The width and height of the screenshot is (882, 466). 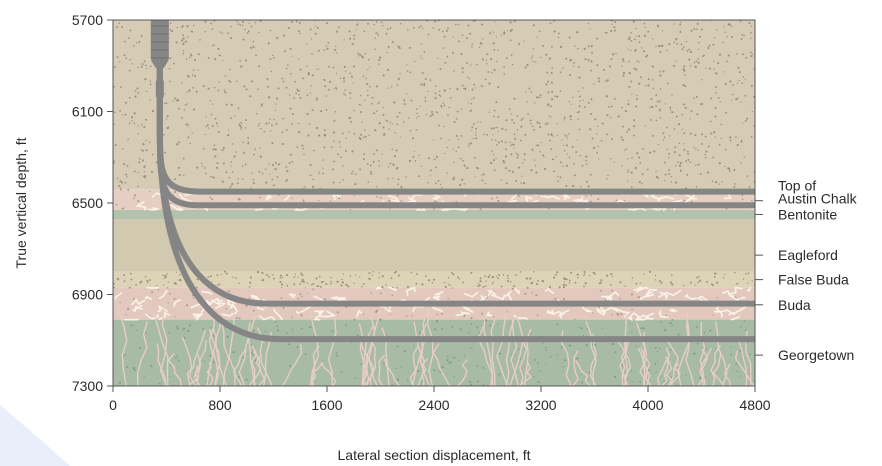 I want to click on layer-label-top-of-austin-chalk: Top of Austin Chalk, so click(x=818, y=192).